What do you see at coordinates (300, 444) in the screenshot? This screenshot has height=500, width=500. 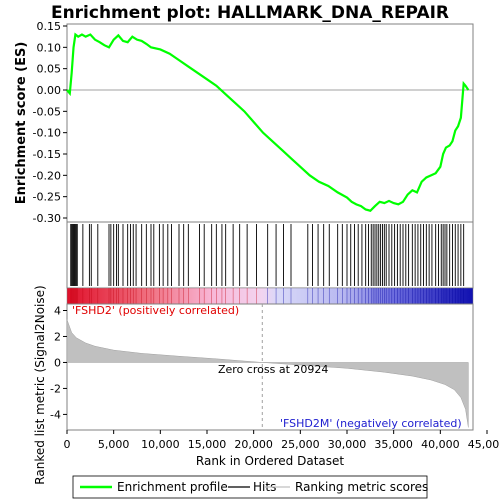 I see `x-tick-label: 25,000` at bounding box center [300, 444].